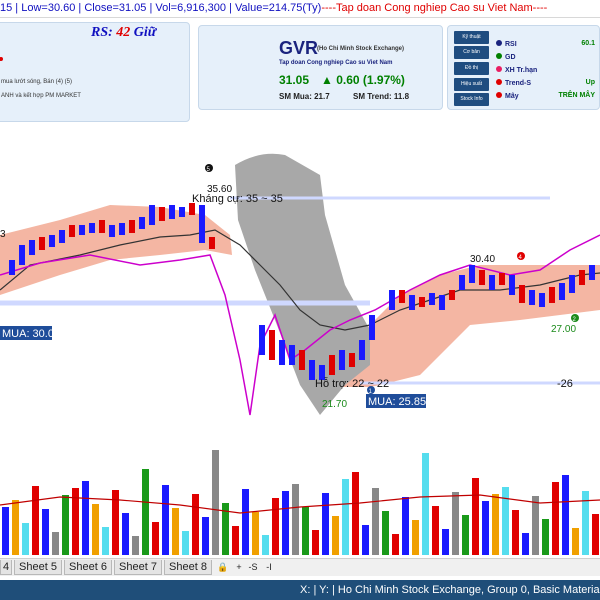 This screenshot has width=600, height=600. Describe the element at coordinates (352, 383) in the screenshot. I see `support-label: Hỗ trợ: 22 ~ 22` at that location.